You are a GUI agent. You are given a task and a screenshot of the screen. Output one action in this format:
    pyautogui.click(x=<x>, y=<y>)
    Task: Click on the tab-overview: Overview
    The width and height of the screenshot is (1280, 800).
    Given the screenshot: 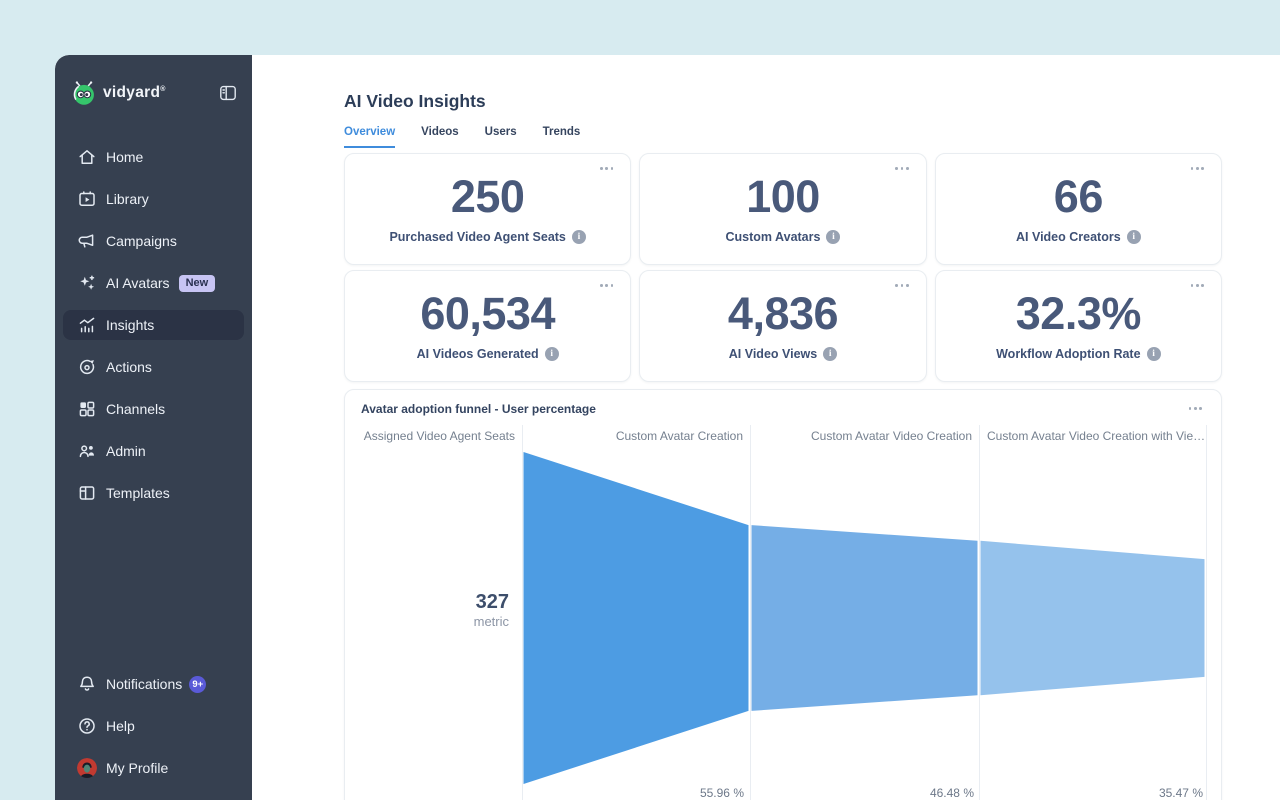 What is the action you would take?
    pyautogui.click(x=370, y=137)
    